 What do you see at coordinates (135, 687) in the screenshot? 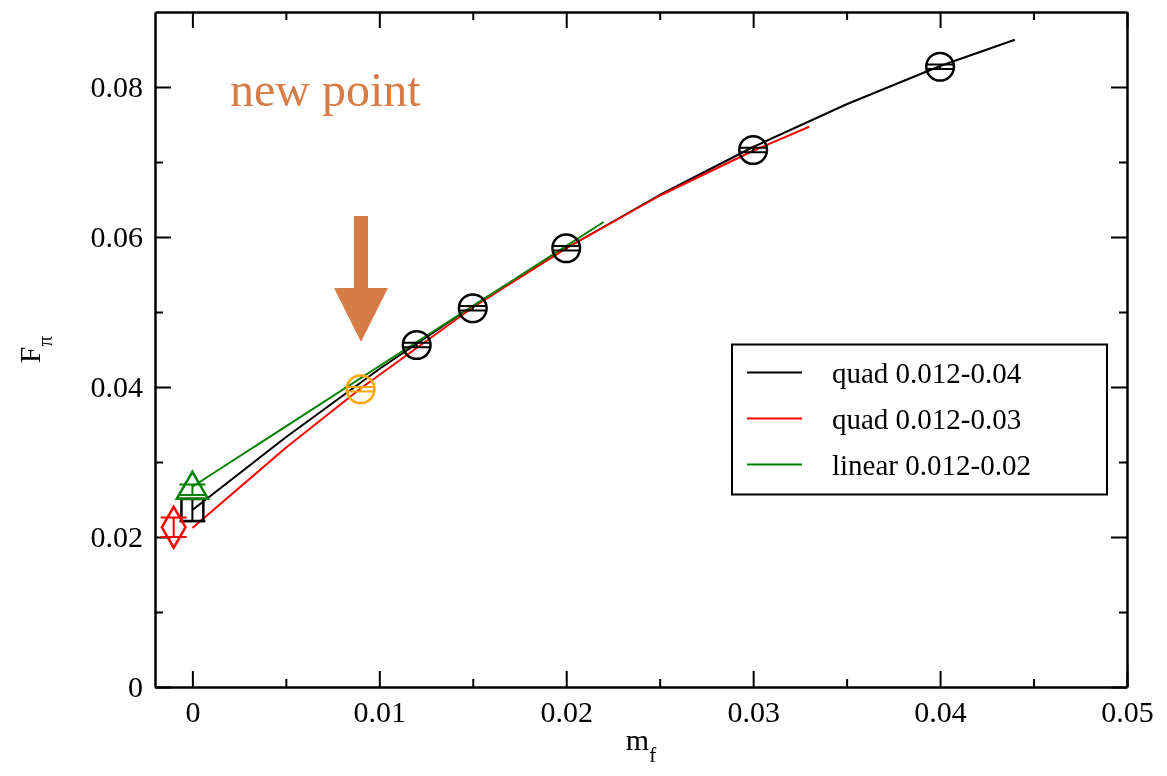
I see `y-tick-label: 0` at bounding box center [135, 687].